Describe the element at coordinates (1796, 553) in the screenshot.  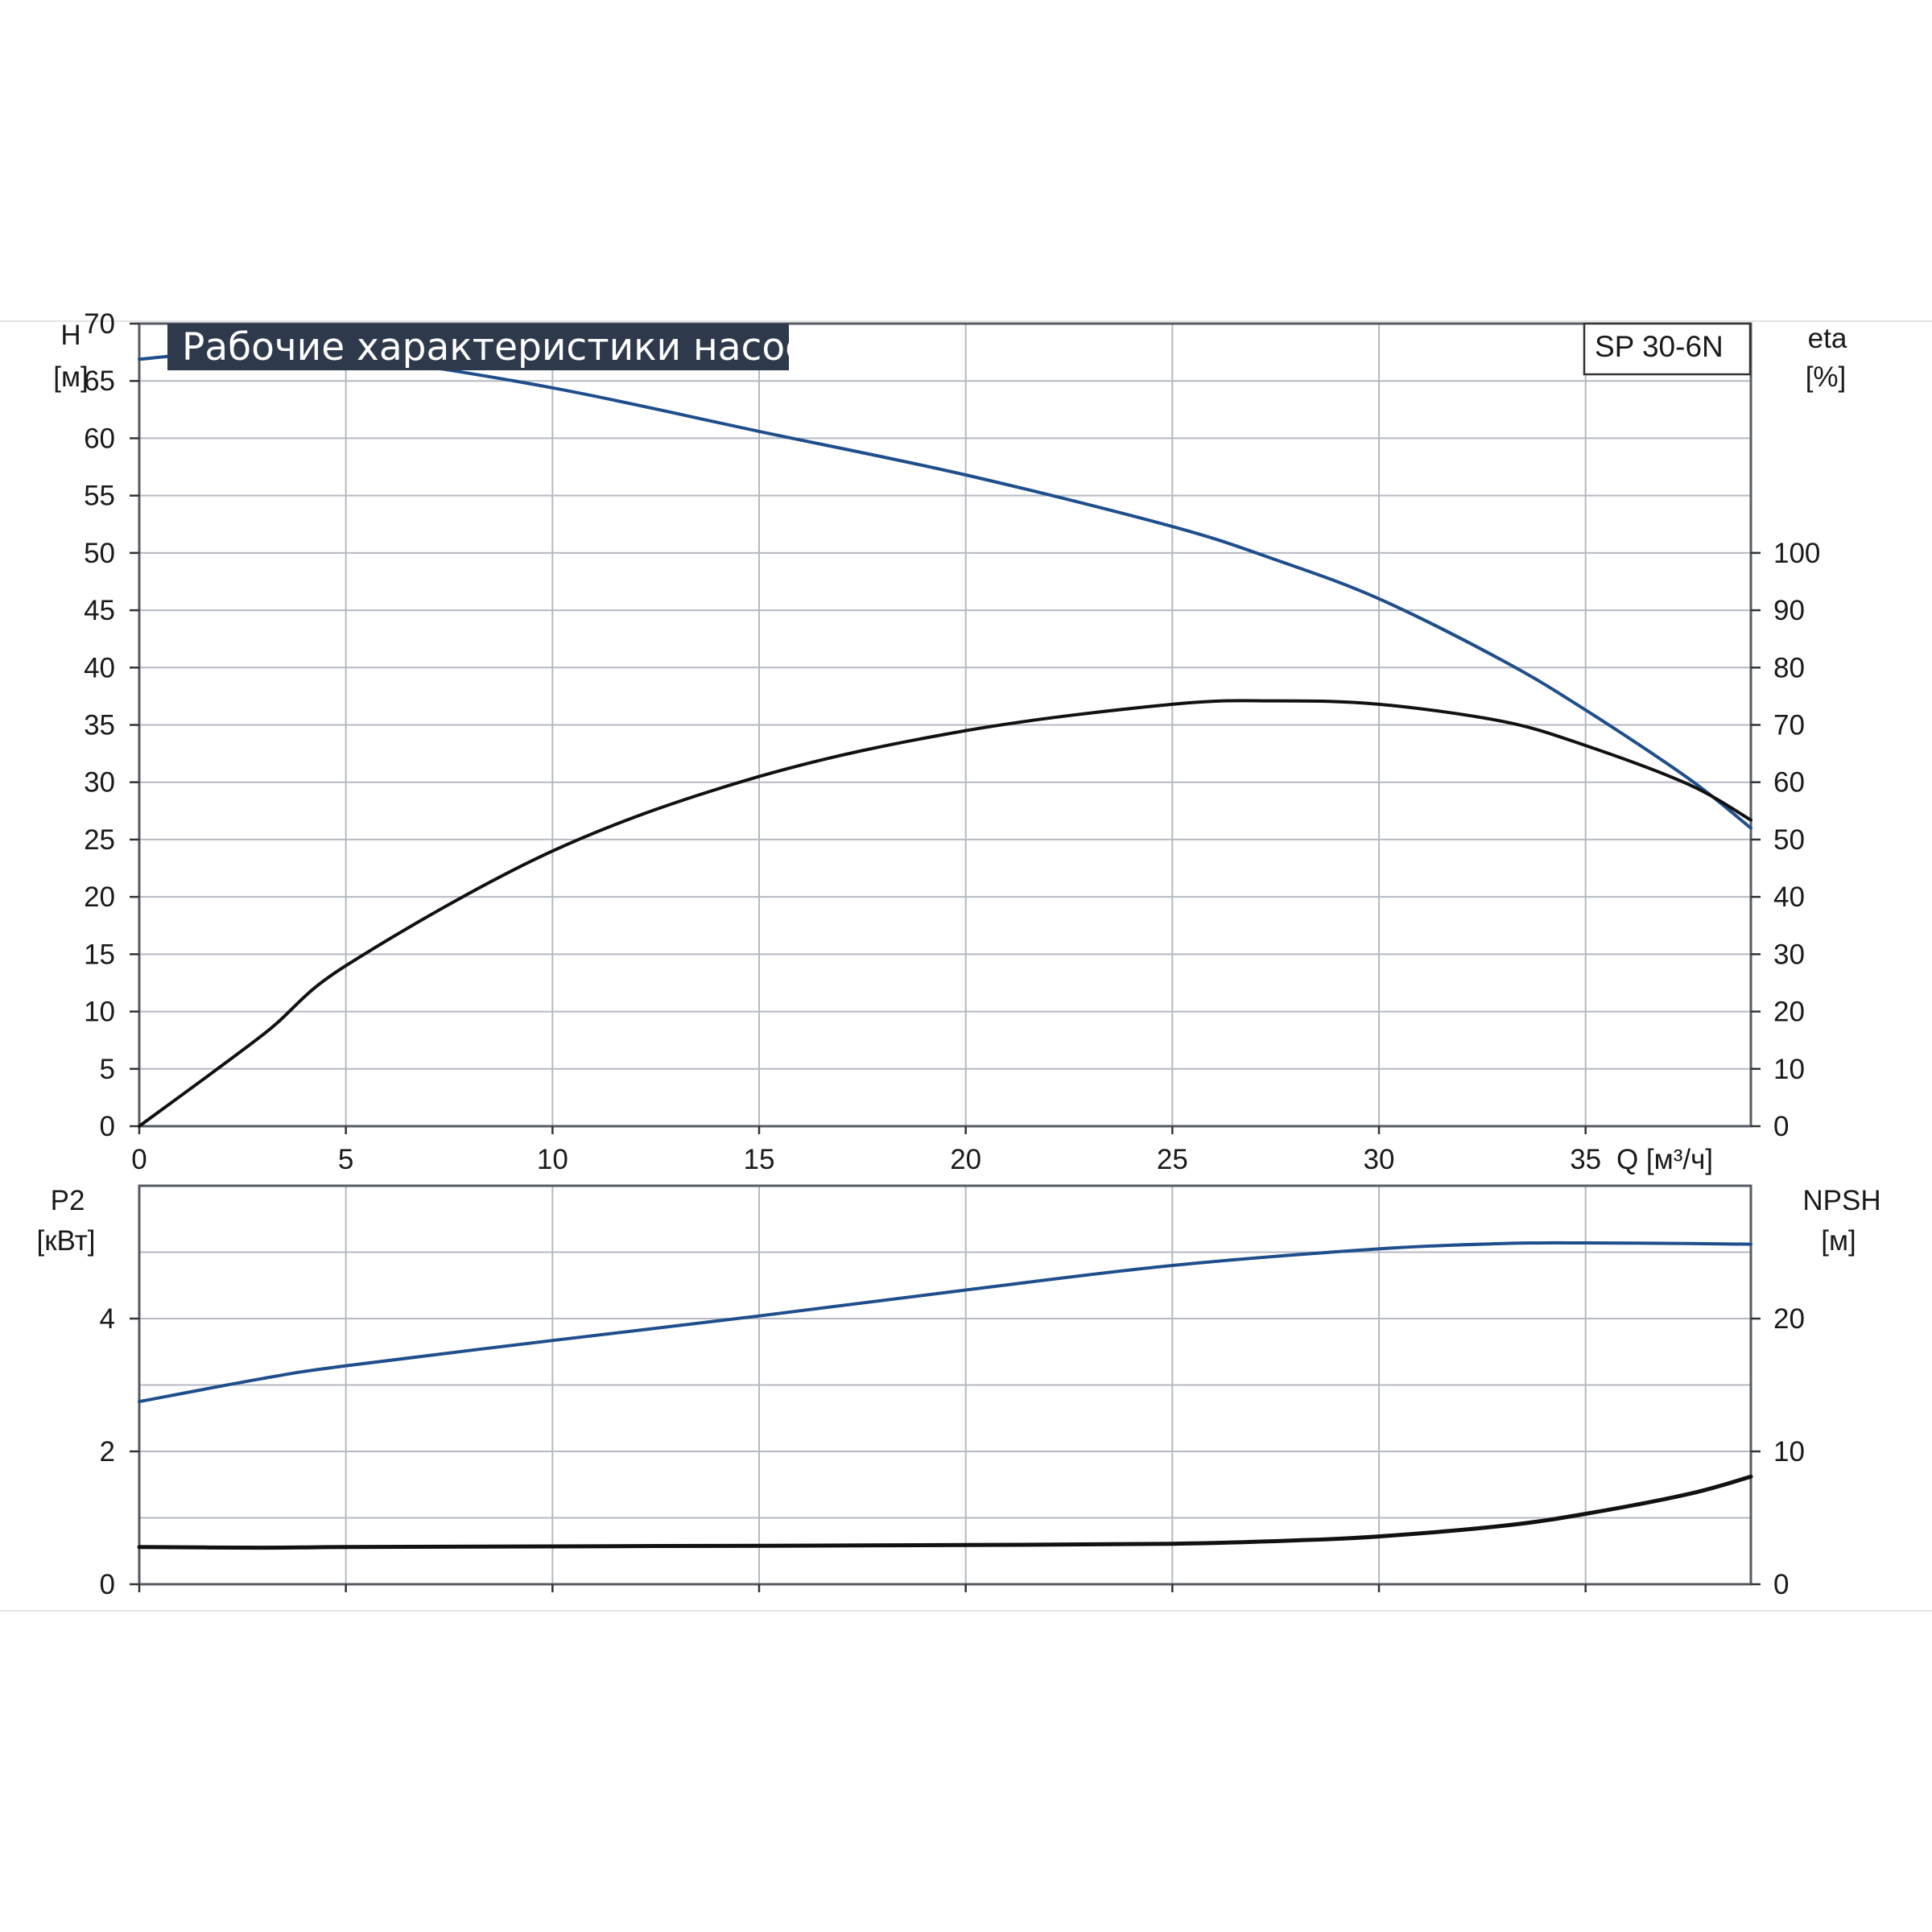
I see `right-axis-tick-label: 100` at that location.